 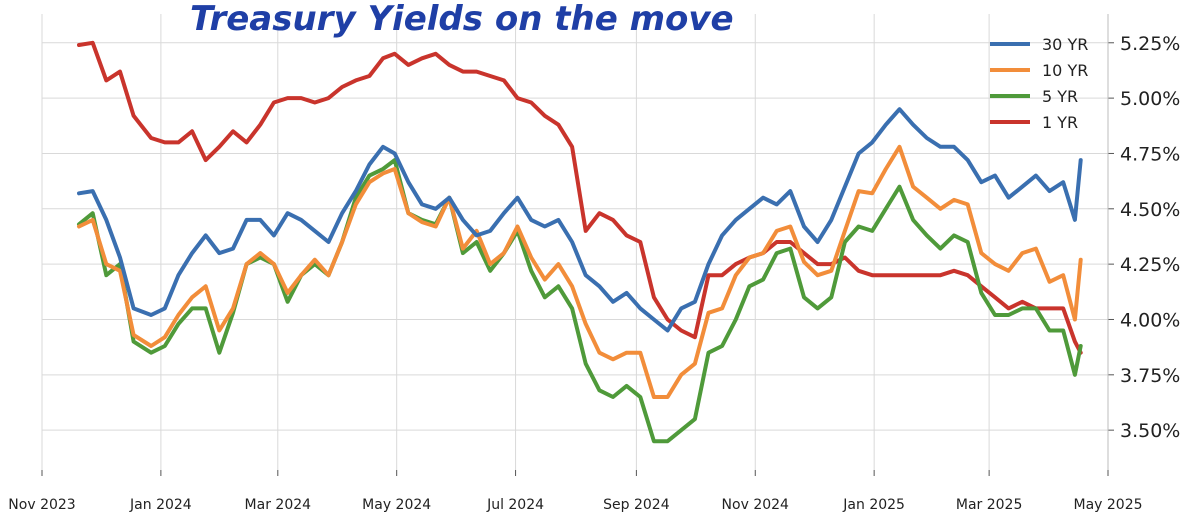 What do you see at coordinates (1150, 265) in the screenshot?
I see `y-tick-label: 4.25%` at bounding box center [1150, 265].